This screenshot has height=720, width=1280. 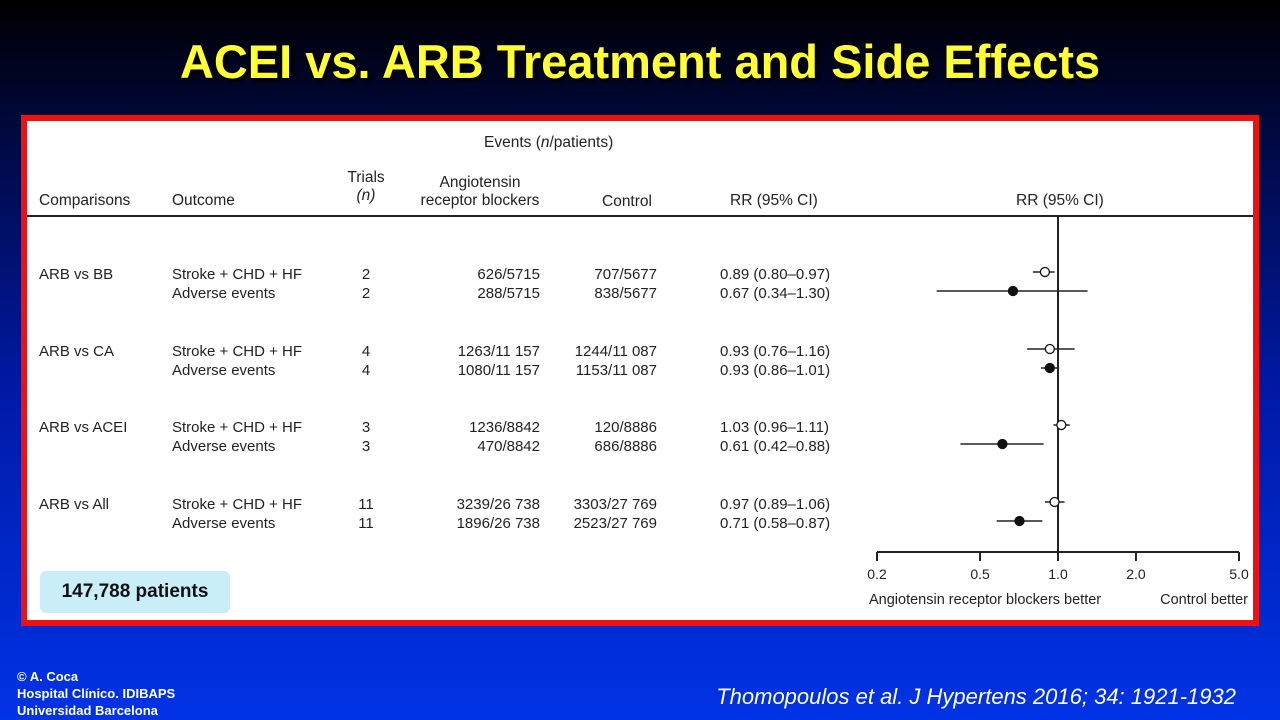 I want to click on header-comparisons: Comparisons, so click(x=85, y=200).